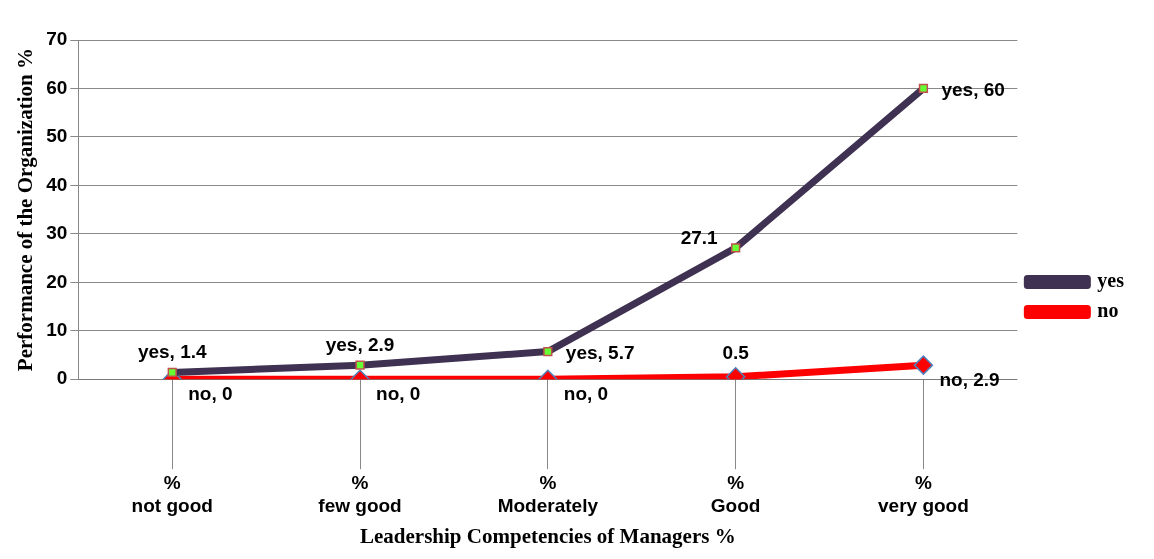 This screenshot has width=1154, height=559. Describe the element at coordinates (973, 90) in the screenshot. I see `data-label: yes, 60` at that location.